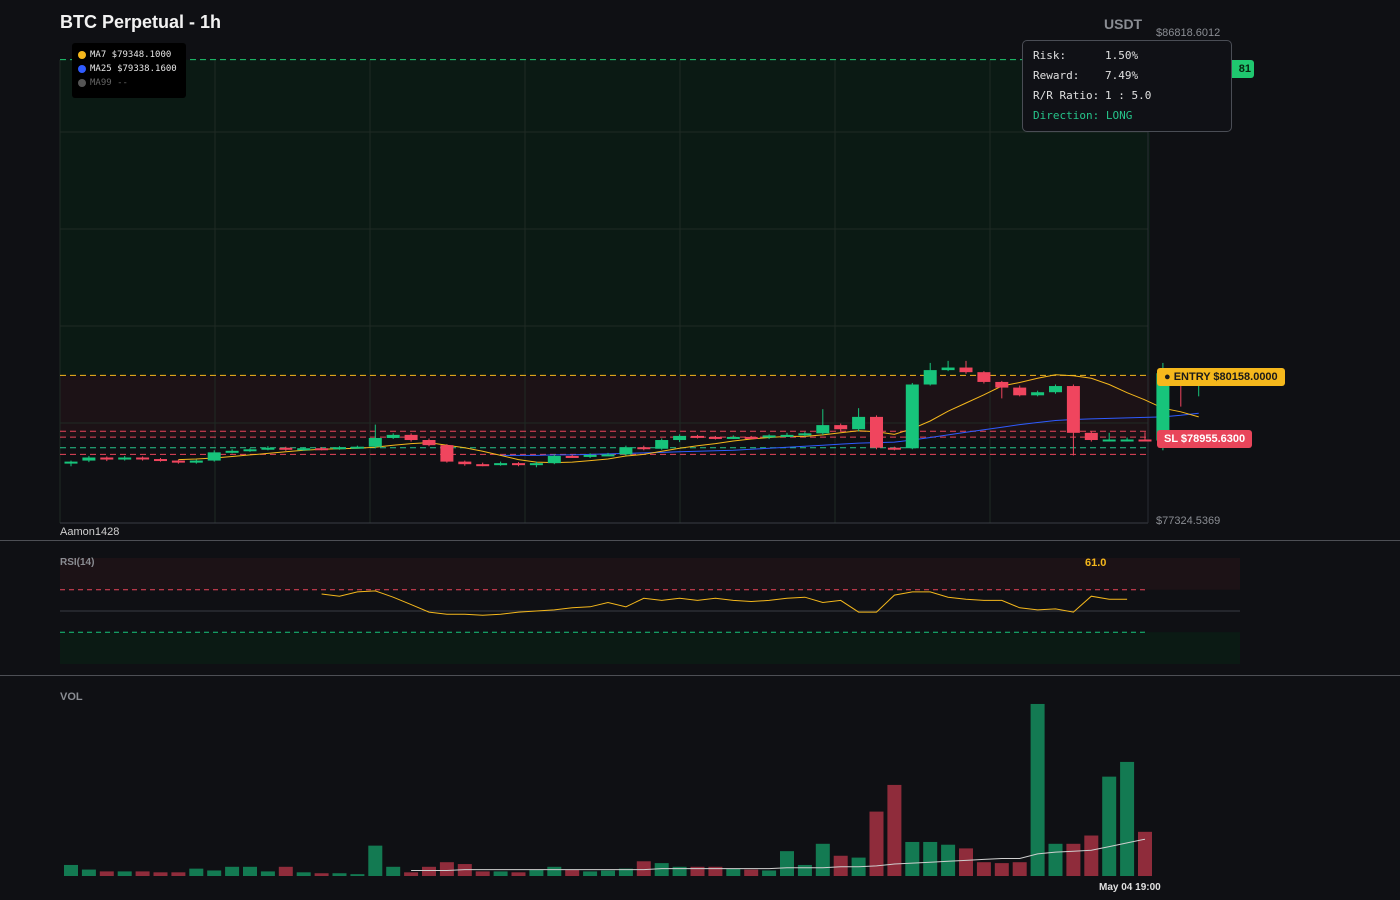  Describe the element at coordinates (605, 406) in the screenshot. I see `loss-zone` at that location.